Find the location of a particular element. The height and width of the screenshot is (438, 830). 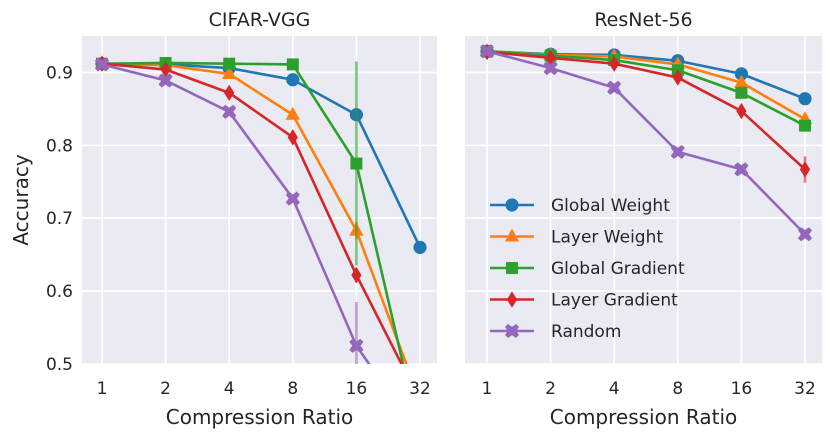

legend-item-global-gradient: Global Gradient is located at coordinates (587, 269).